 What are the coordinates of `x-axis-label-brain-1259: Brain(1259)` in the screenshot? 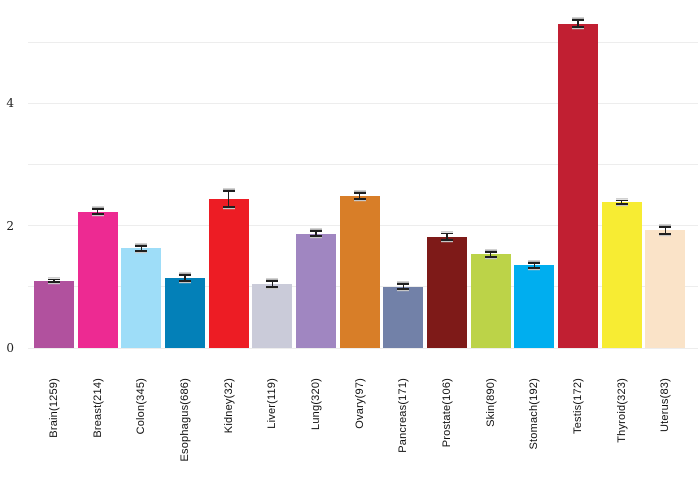 It's located at (54, 408).